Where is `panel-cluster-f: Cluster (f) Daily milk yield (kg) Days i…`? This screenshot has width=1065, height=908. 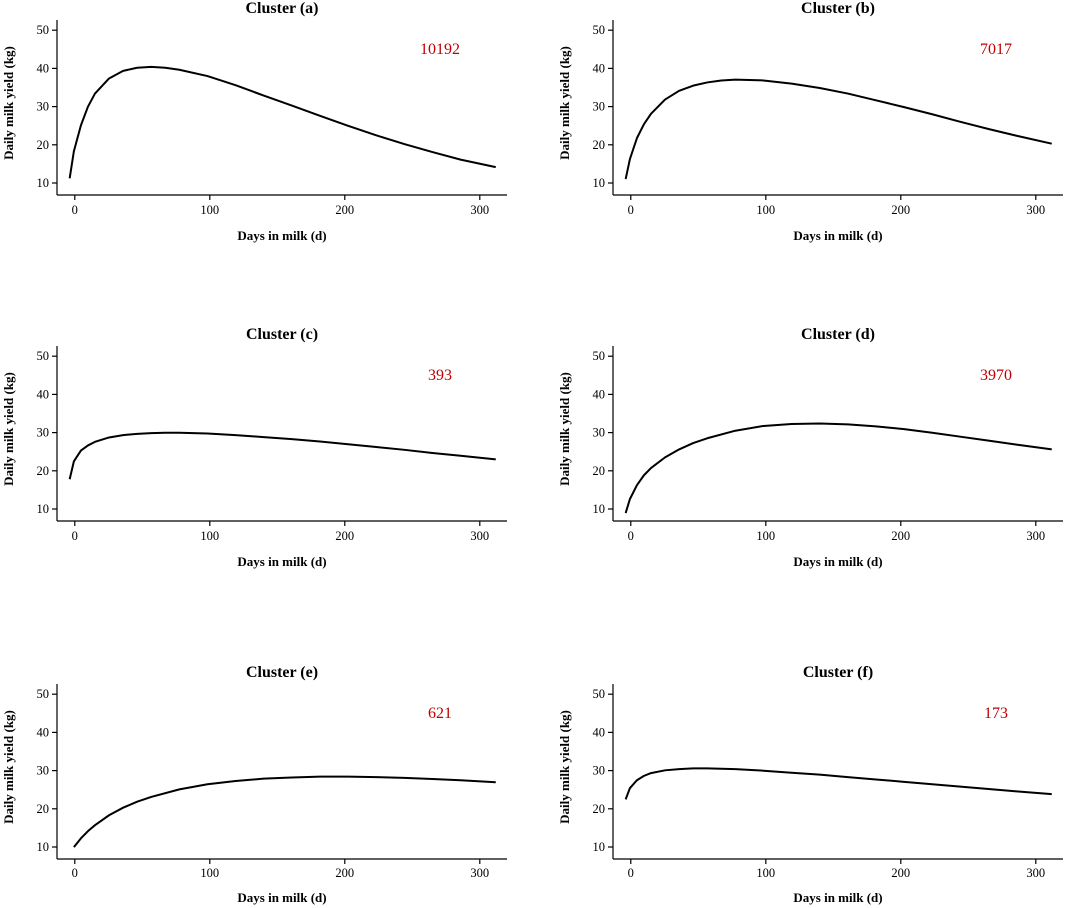 panel-cluster-f: Cluster (f) Daily milk yield (kg) Days i… is located at coordinates (810, 784).